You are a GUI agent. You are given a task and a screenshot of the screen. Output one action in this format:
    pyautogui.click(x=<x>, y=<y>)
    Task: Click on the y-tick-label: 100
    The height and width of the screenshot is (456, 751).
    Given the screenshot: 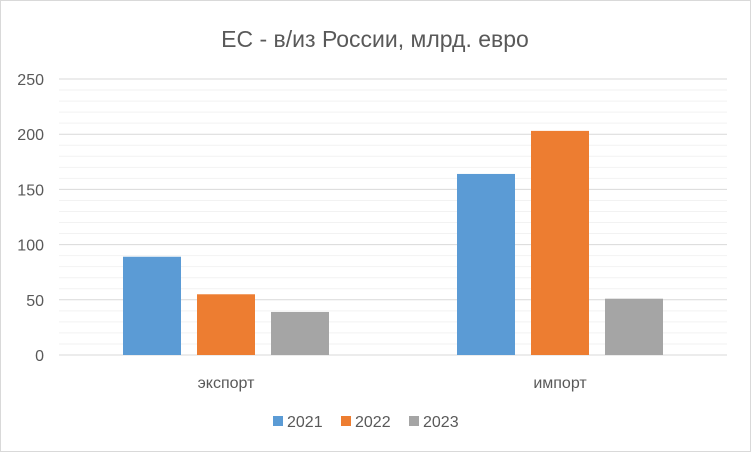 What is the action you would take?
    pyautogui.click(x=30, y=246)
    